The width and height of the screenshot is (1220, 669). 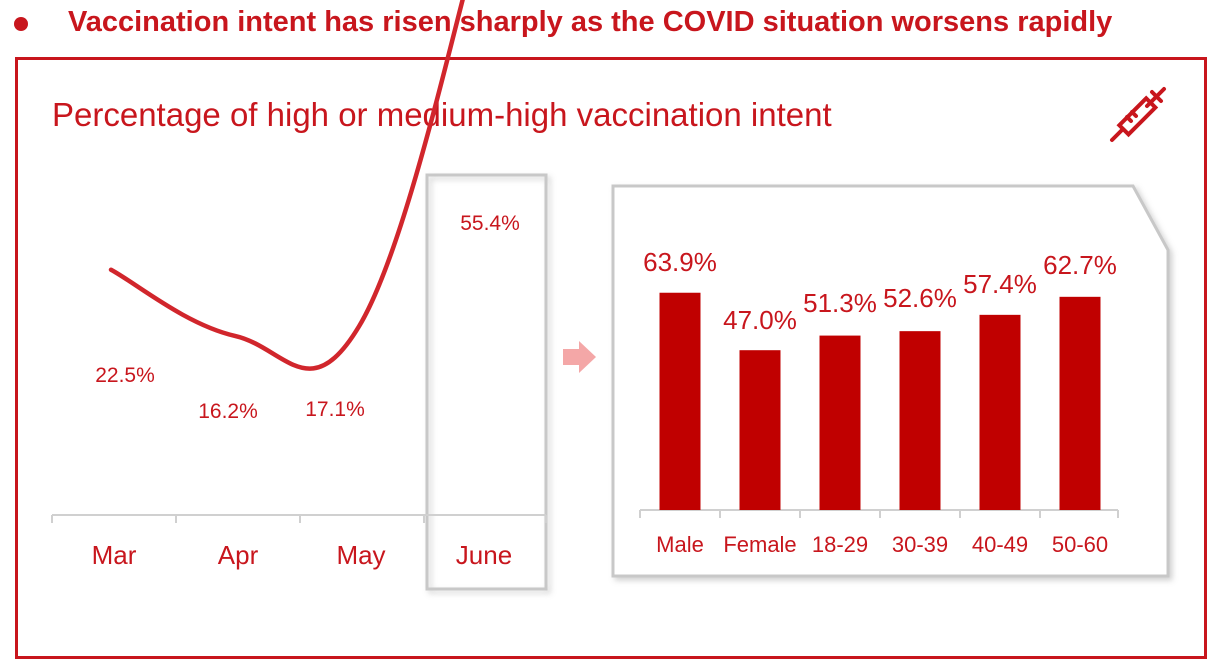 I want to click on cat-label-18-29: 18-29, so click(x=840, y=544).